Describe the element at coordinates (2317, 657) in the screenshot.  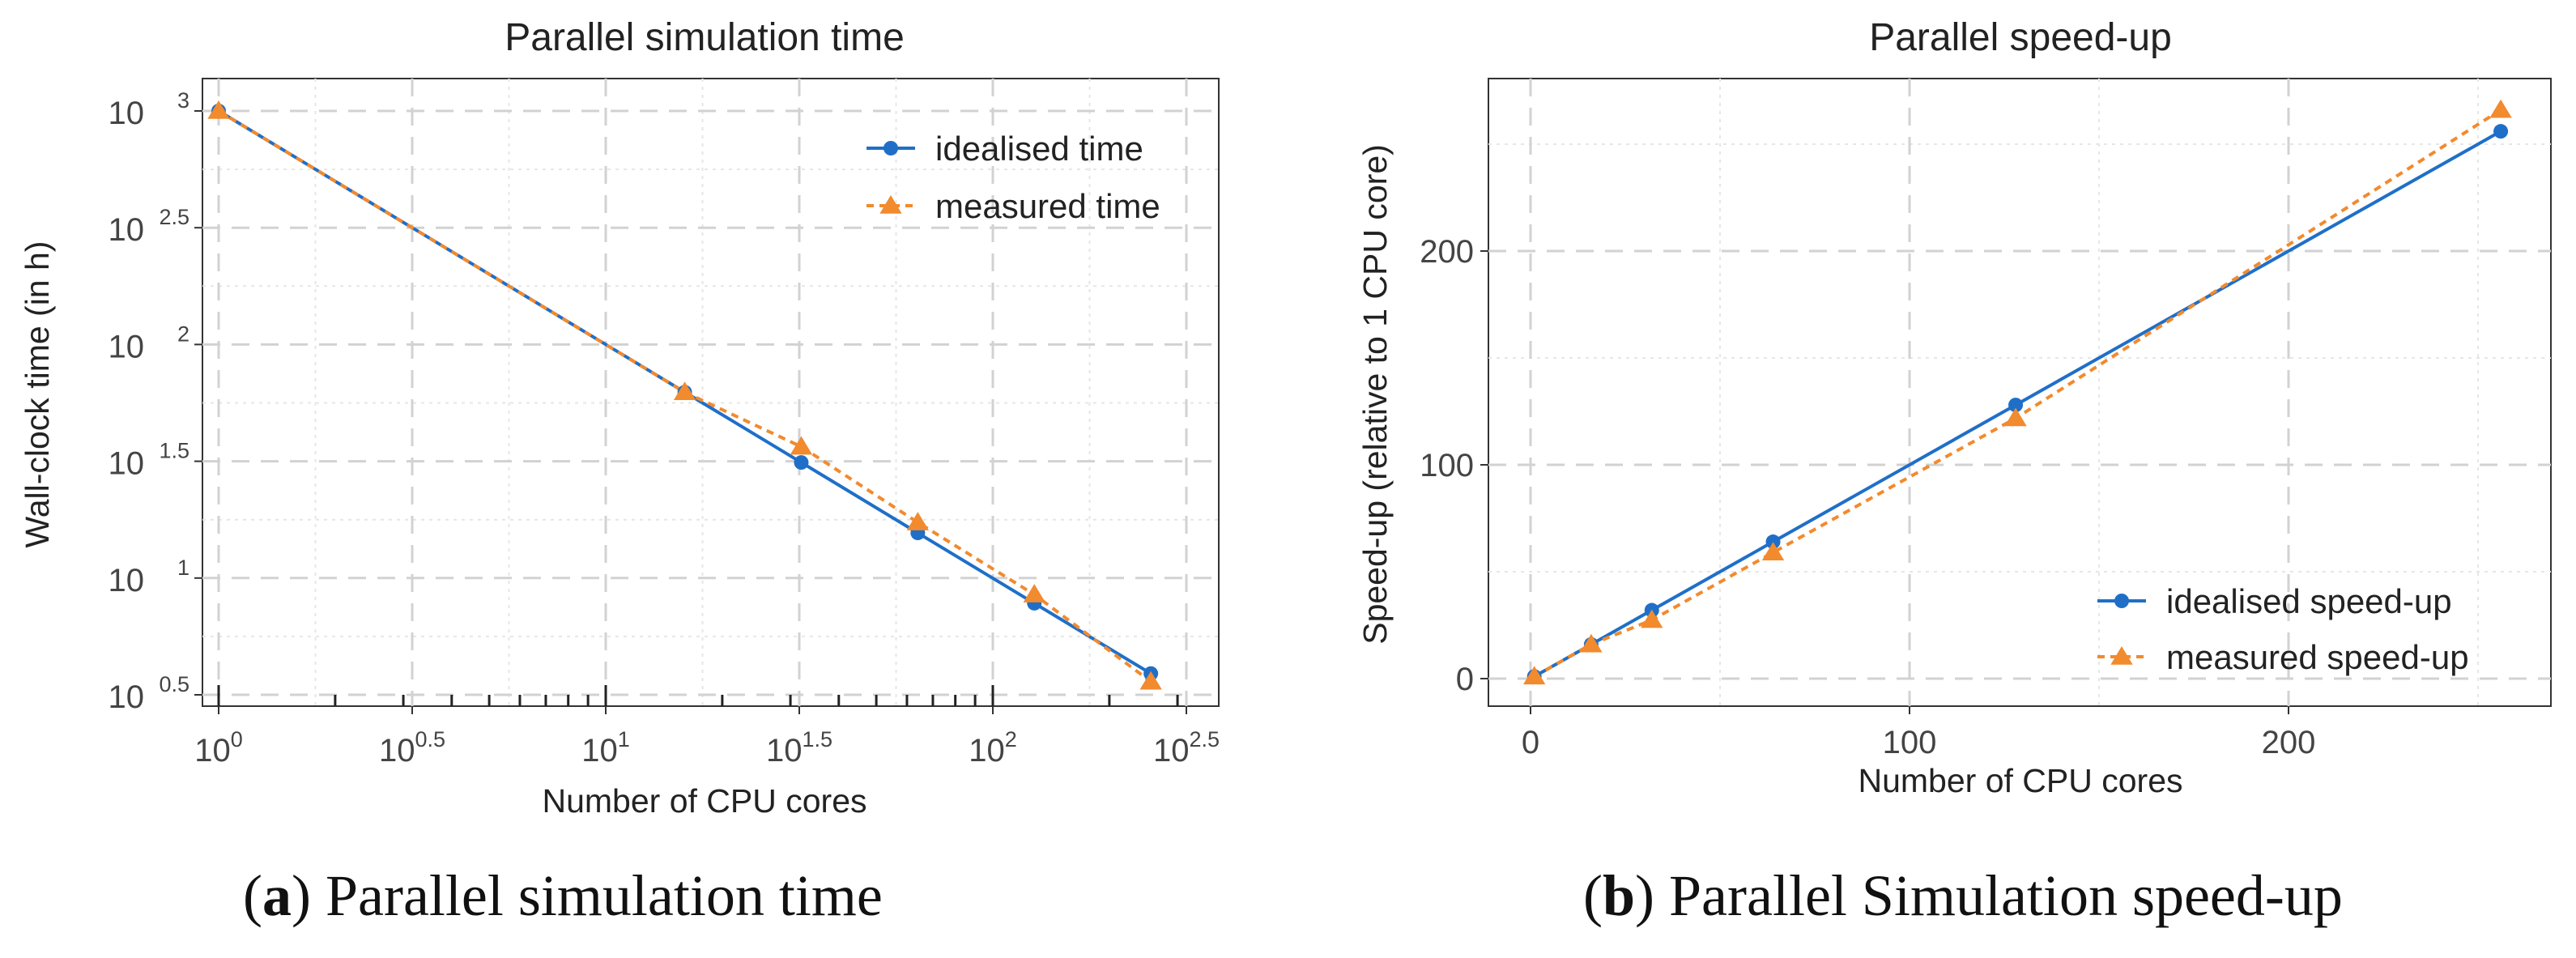
I see `legend-measured-speedup: measured speed-up` at that location.